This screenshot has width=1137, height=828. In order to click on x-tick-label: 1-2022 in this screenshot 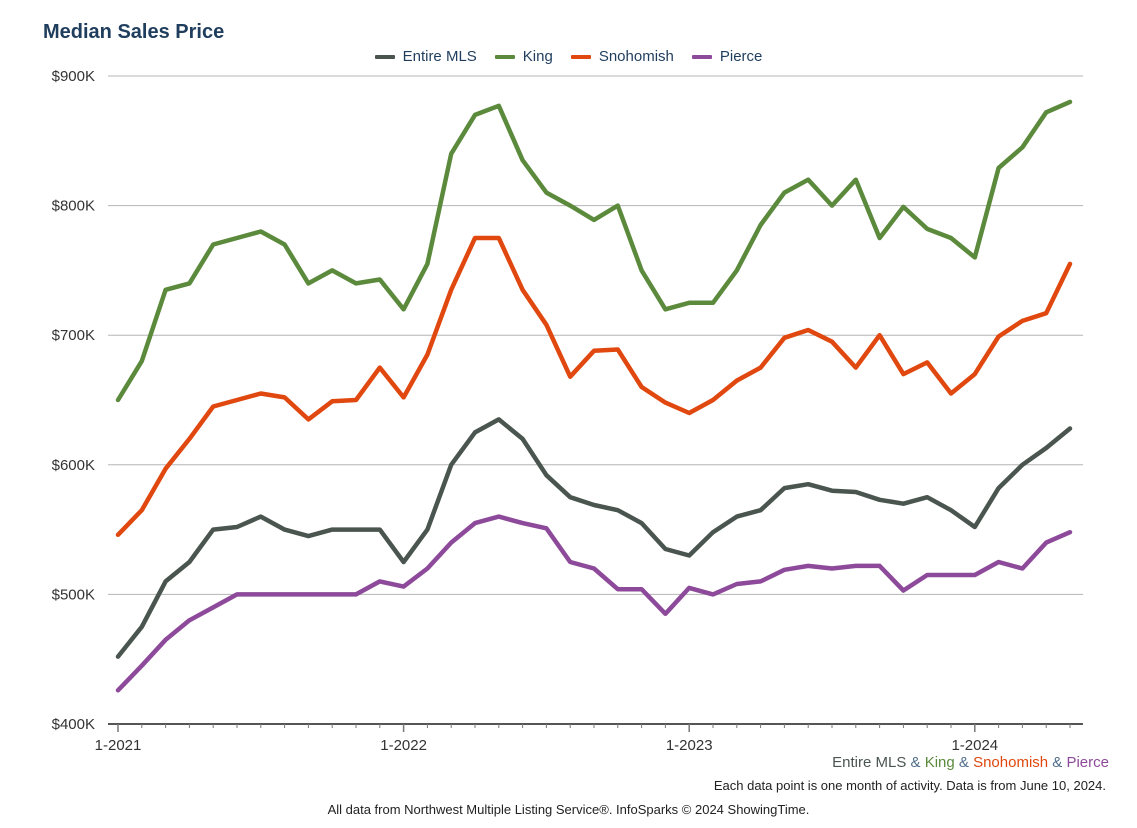, I will do `click(403, 745)`.